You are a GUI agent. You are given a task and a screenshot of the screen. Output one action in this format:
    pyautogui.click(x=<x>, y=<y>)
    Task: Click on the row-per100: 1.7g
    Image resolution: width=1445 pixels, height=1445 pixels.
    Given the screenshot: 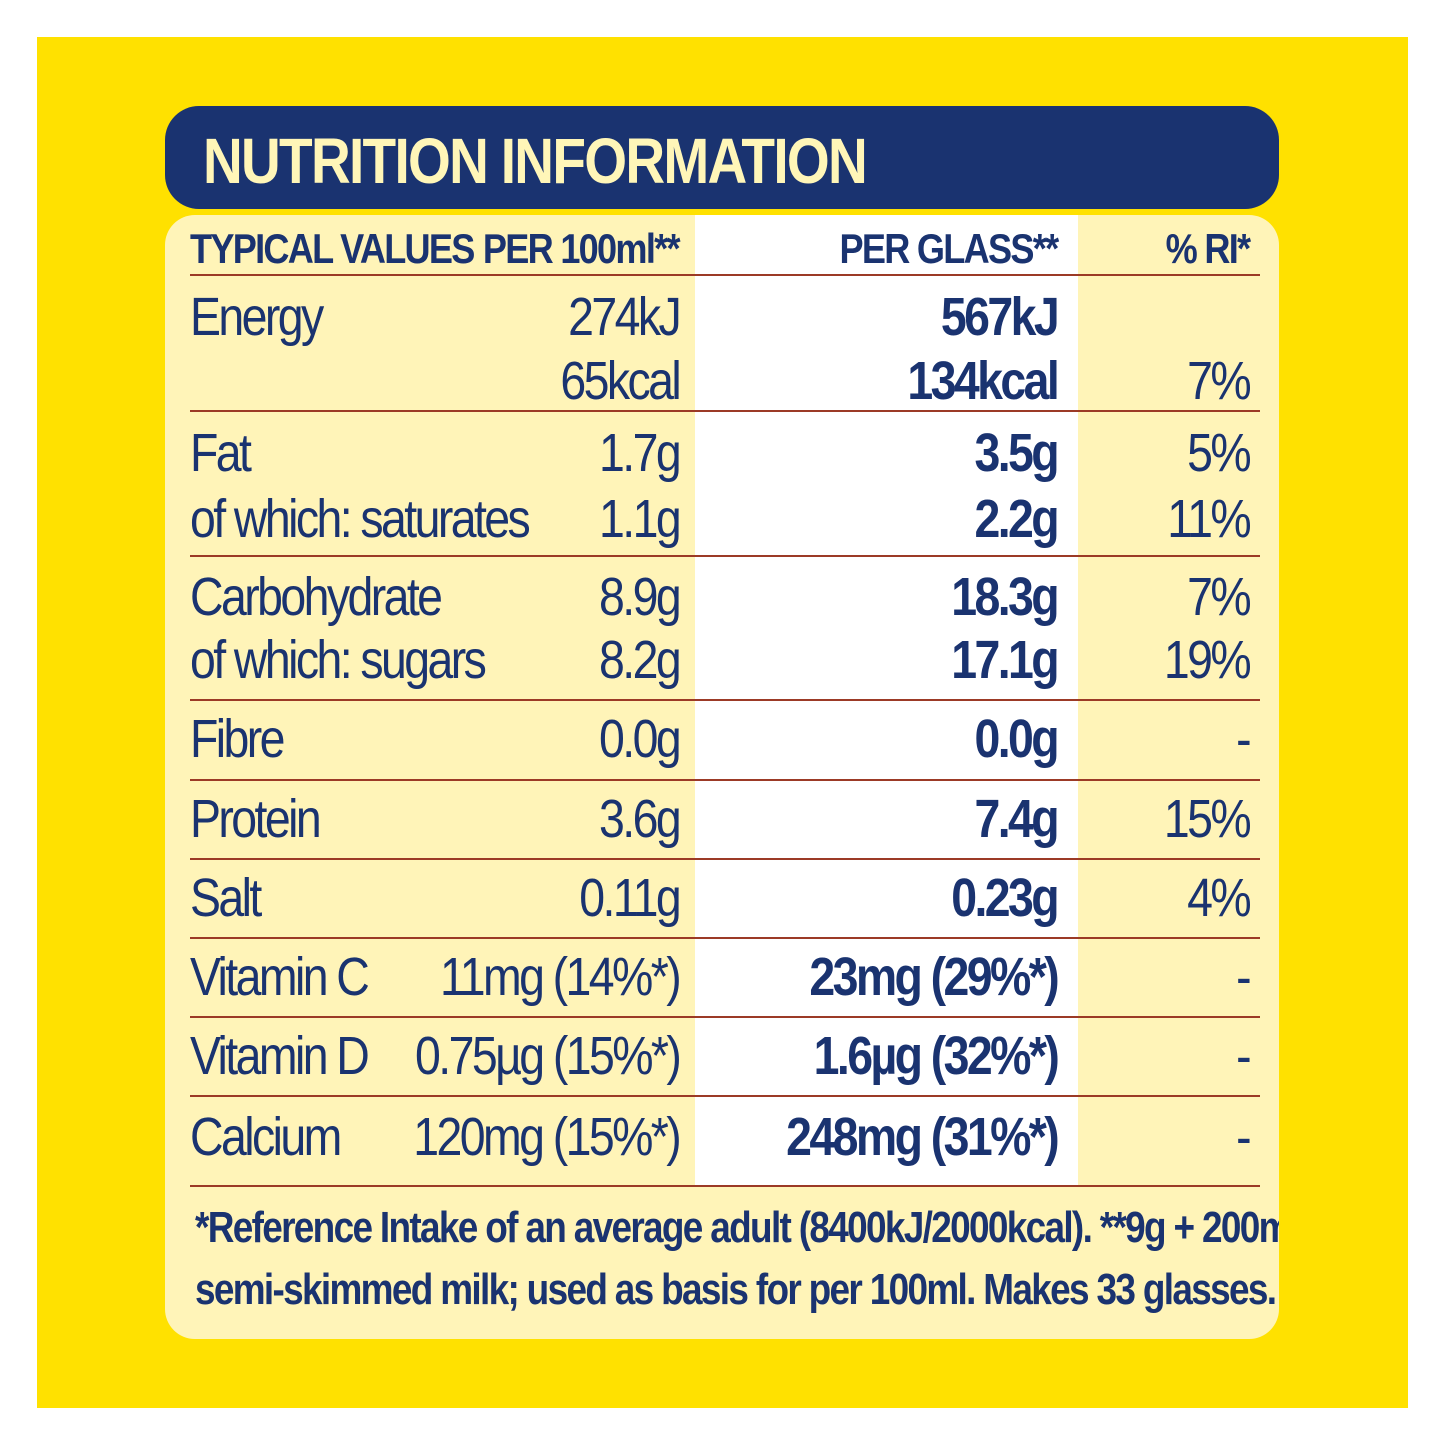 What is the action you would take?
    pyautogui.click(x=640, y=453)
    